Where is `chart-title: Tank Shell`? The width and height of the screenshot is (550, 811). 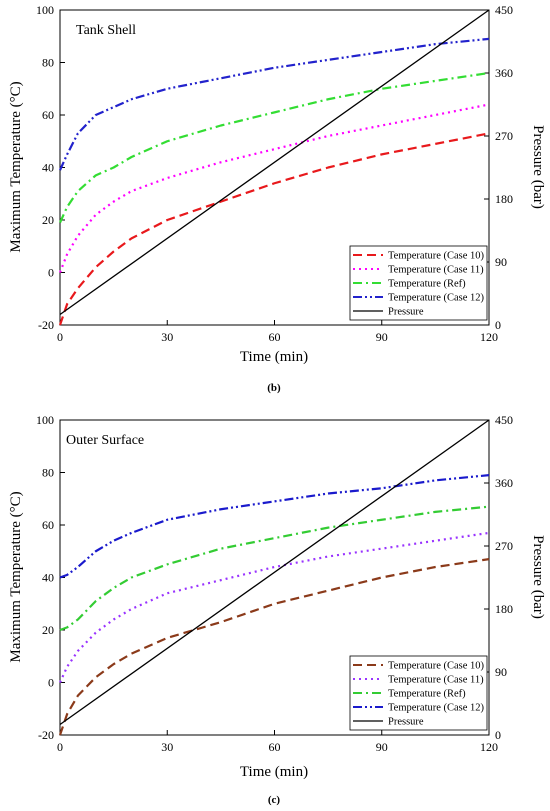 chart-title: Tank Shell is located at coordinates (106, 30).